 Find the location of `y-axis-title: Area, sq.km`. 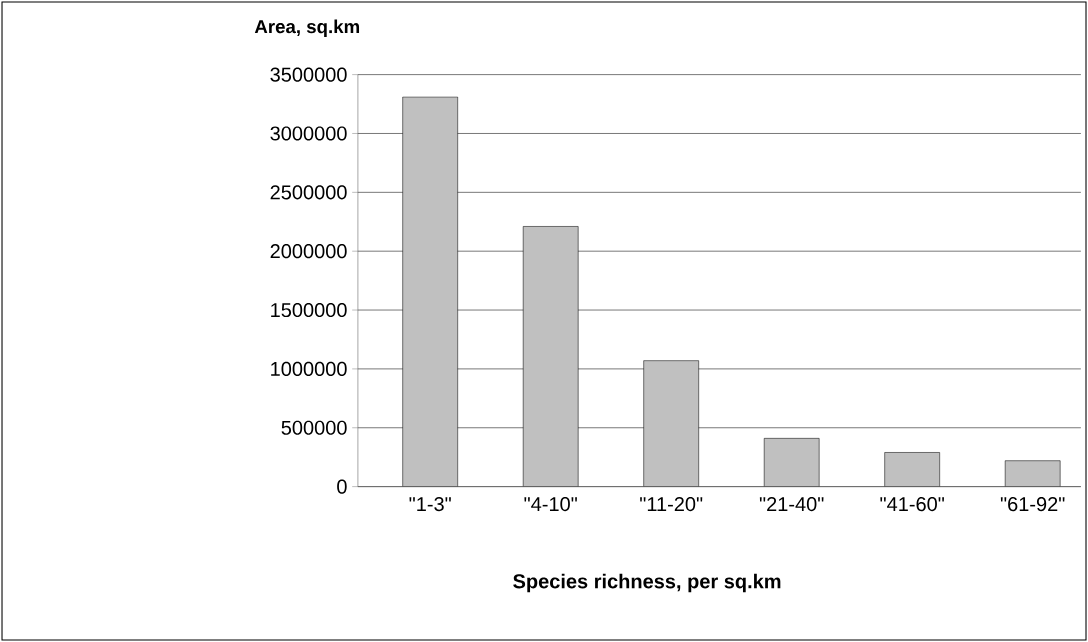

y-axis-title: Area, sq.km is located at coordinates (307, 28).